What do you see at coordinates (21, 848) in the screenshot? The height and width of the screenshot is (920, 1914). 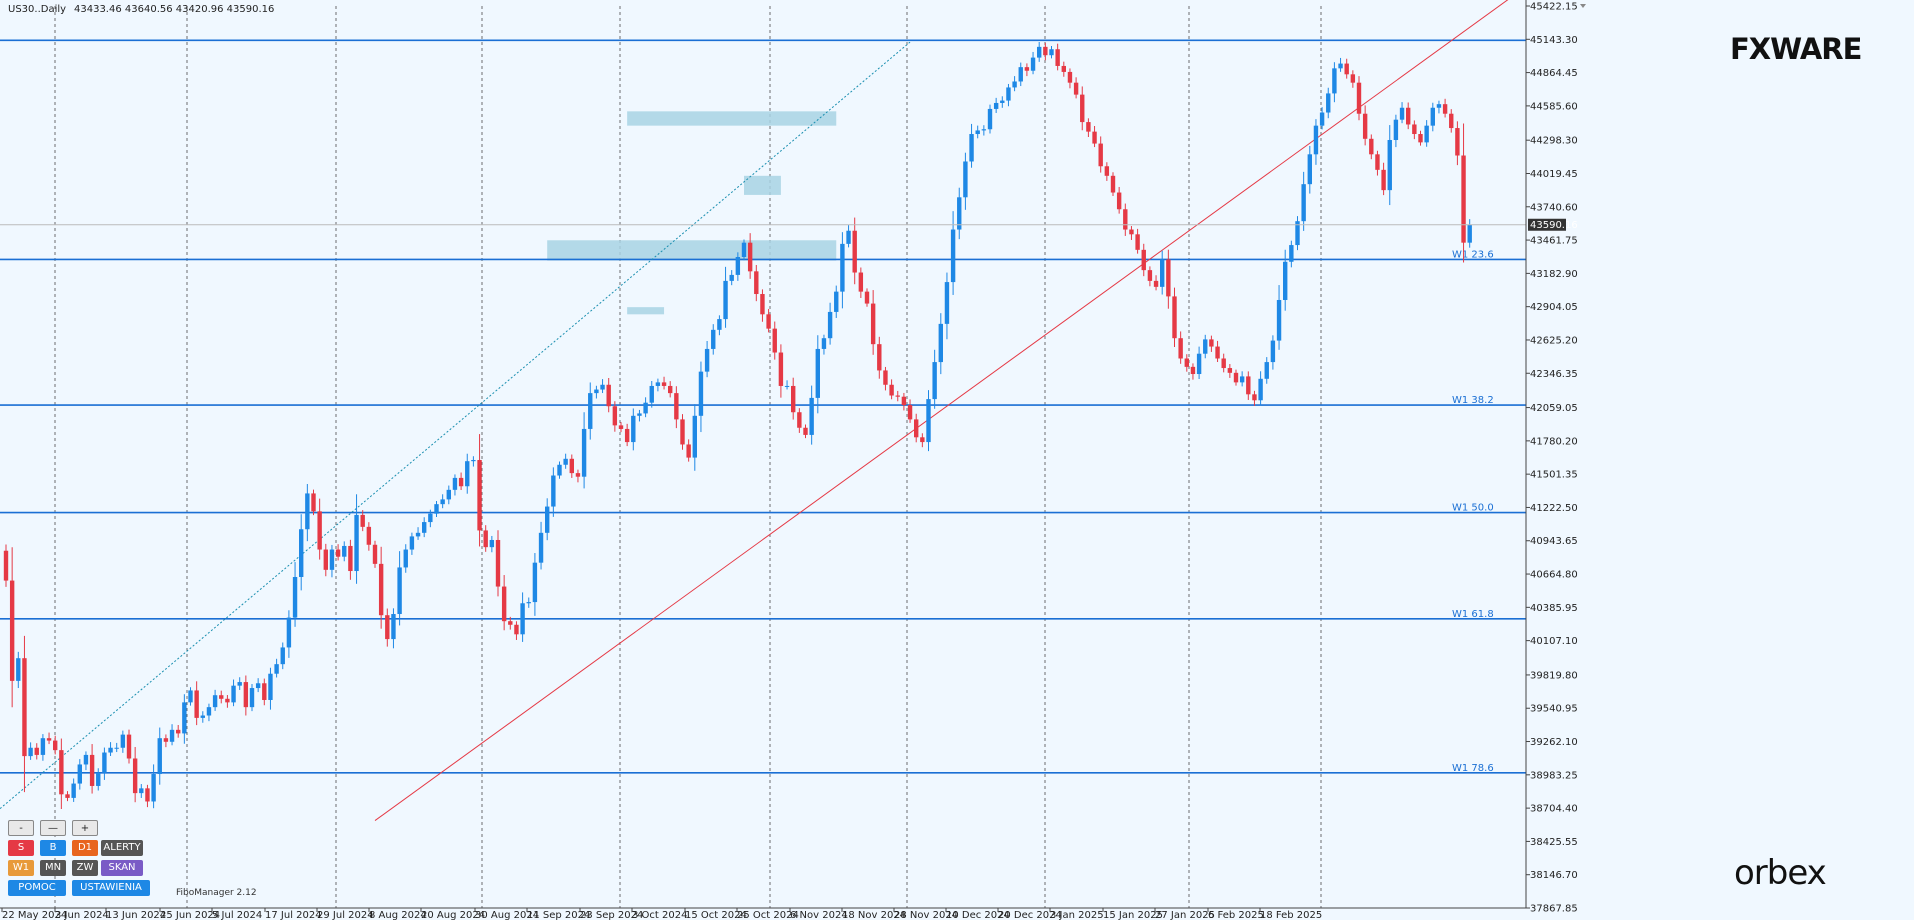 I see `sell-button: S` at bounding box center [21, 848].